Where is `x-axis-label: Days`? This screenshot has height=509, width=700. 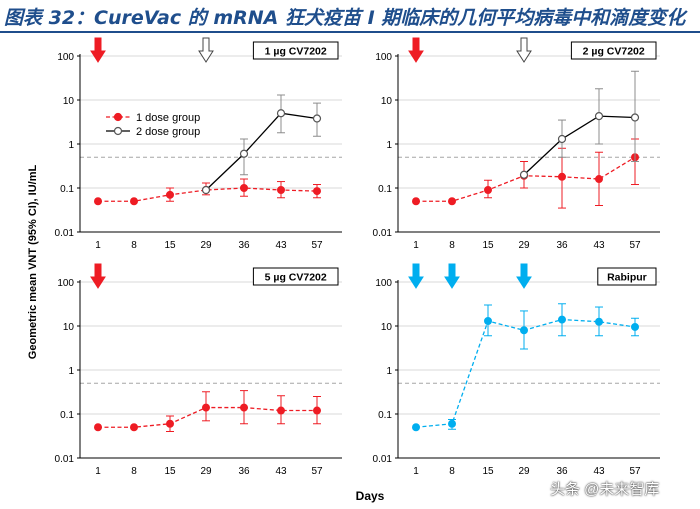 x-axis-label: Days is located at coordinates (370, 496).